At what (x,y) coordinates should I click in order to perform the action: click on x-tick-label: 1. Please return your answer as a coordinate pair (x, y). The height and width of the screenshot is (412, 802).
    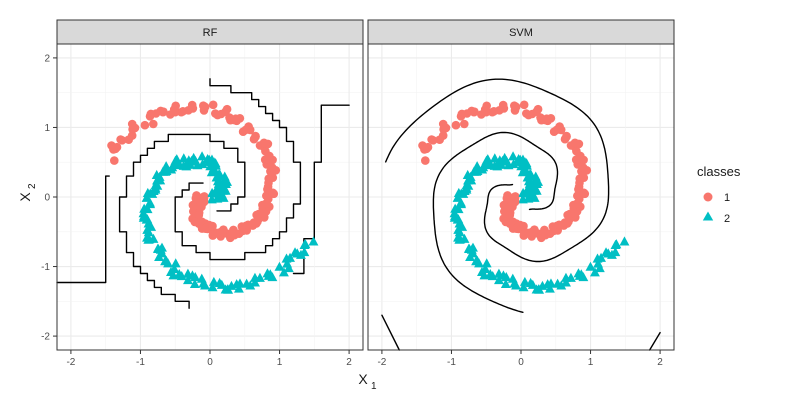
    Looking at the image, I should click on (280, 362).